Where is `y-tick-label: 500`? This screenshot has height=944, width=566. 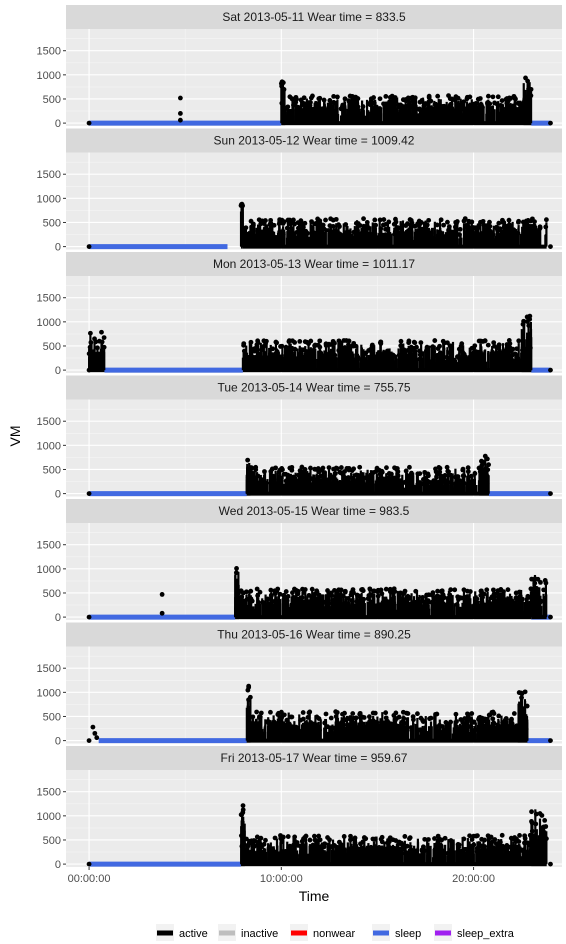 y-tick-label: 500 is located at coordinates (52, 717).